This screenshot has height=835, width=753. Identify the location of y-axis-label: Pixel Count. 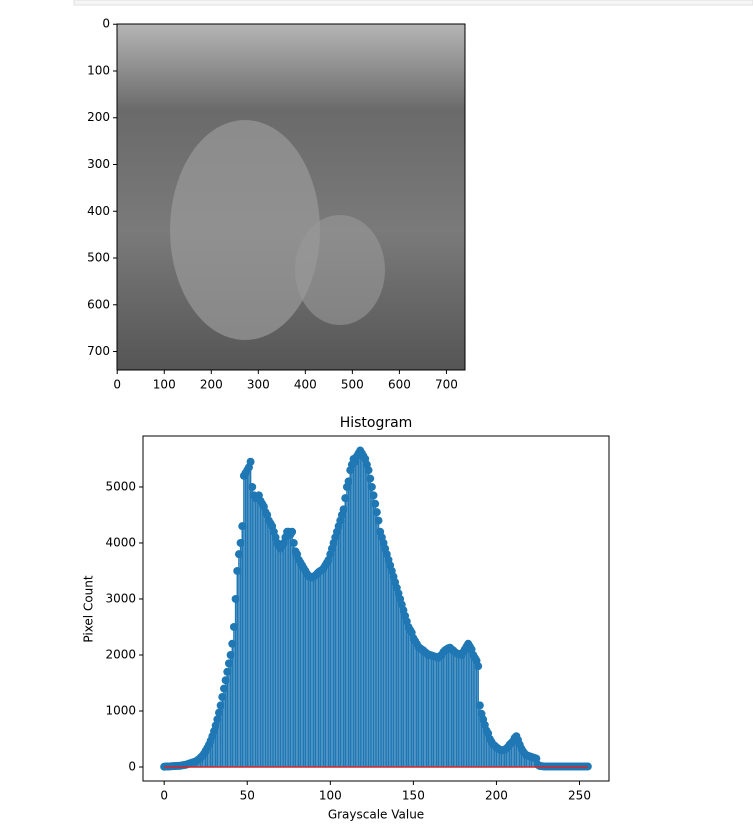
(89, 609).